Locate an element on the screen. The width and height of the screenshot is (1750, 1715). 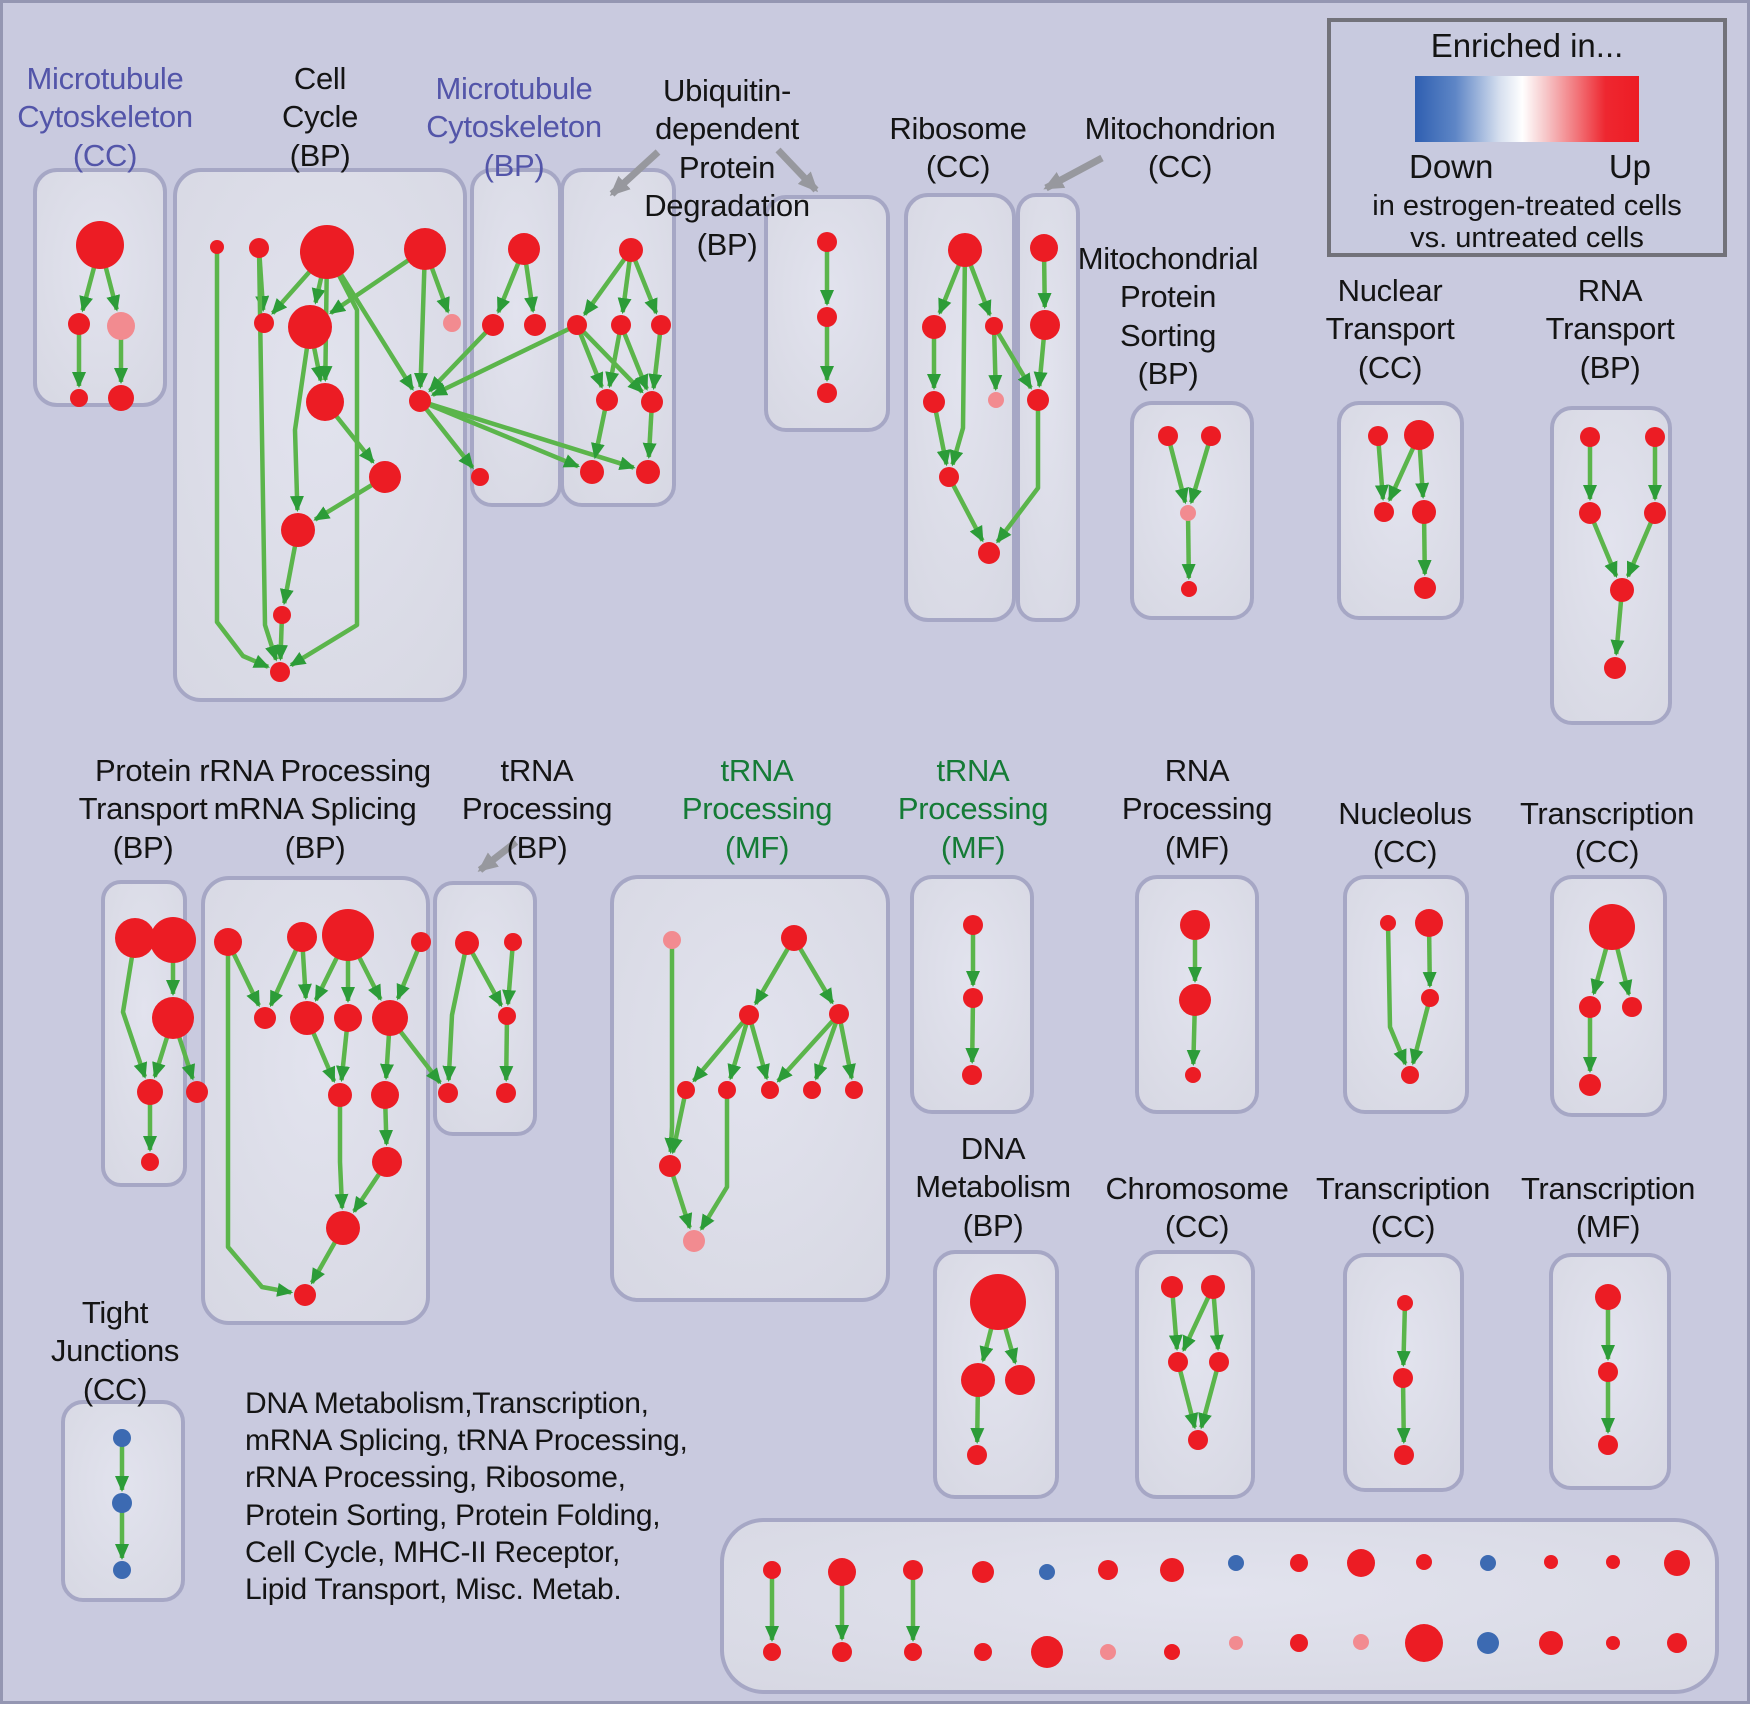
box-chromosome-box is located at coordinates (1195, 1374).